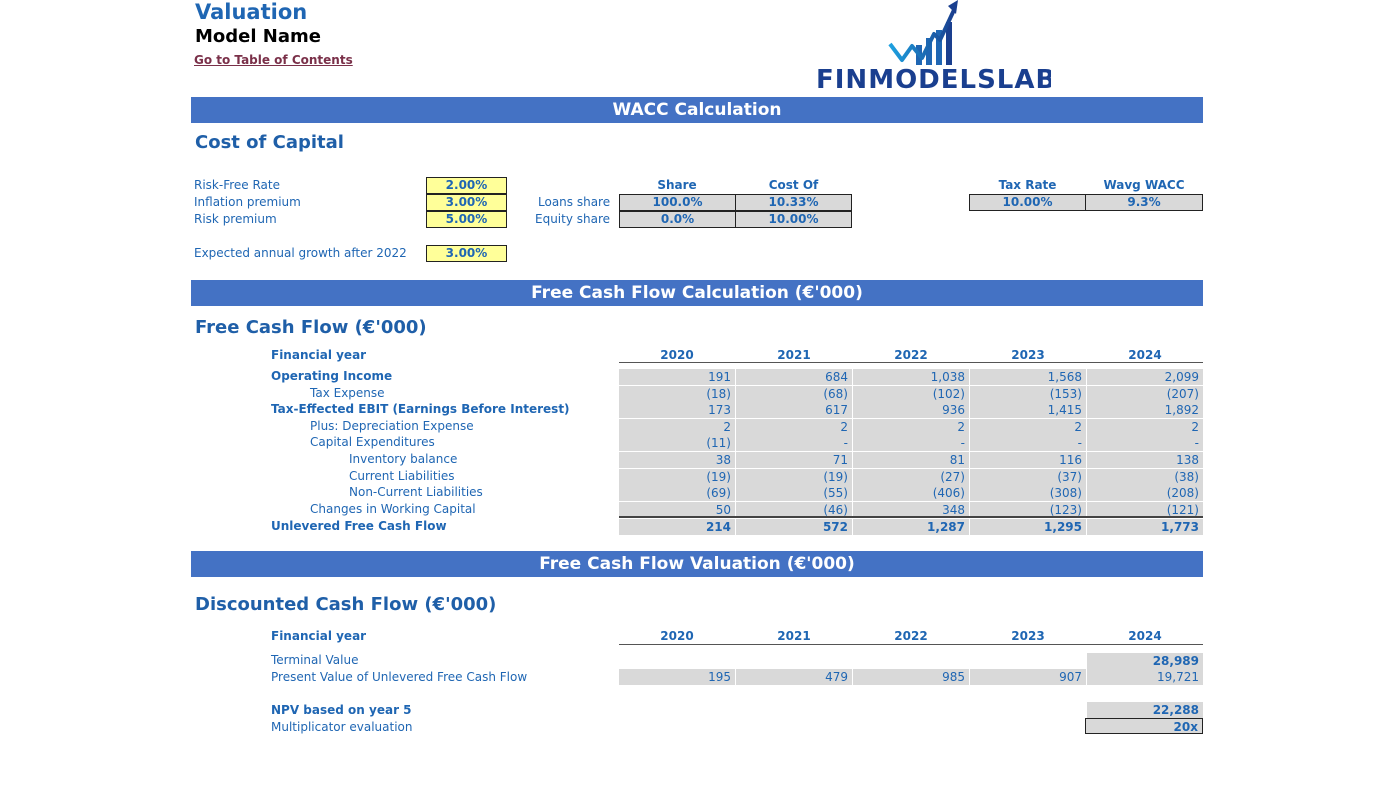 Image resolution: width=1396 pixels, height=786 pixels. Describe the element at coordinates (1028, 509) in the screenshot. I see `fcf-cell: (123)` at that location.